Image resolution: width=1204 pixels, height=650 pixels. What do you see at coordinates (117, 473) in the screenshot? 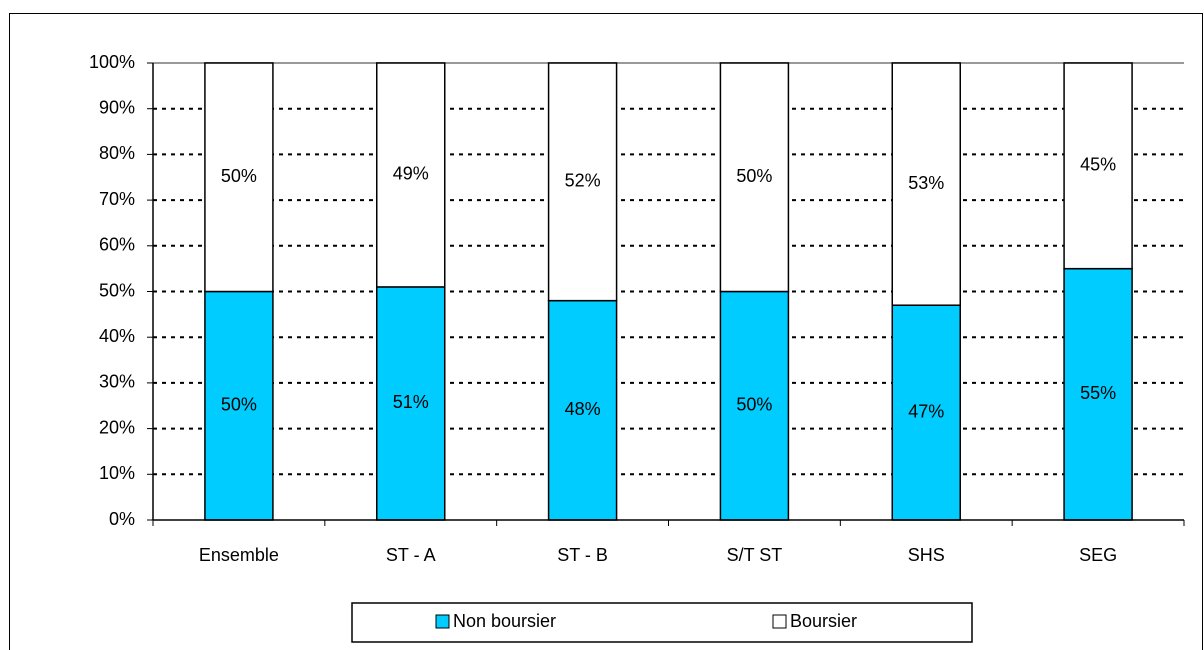
I see `y-tick-label: 10%` at bounding box center [117, 473].